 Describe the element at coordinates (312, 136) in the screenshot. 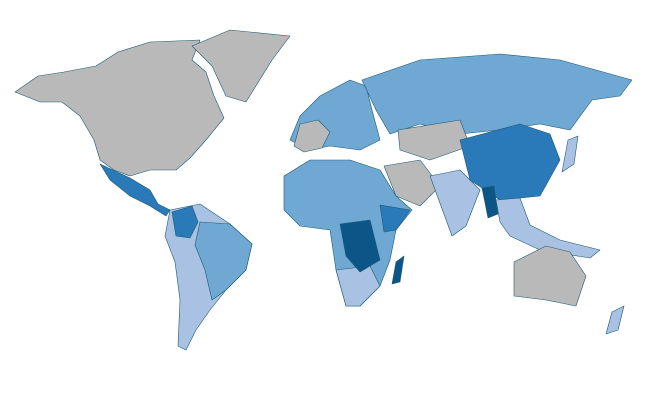

I see `western-europe` at that location.